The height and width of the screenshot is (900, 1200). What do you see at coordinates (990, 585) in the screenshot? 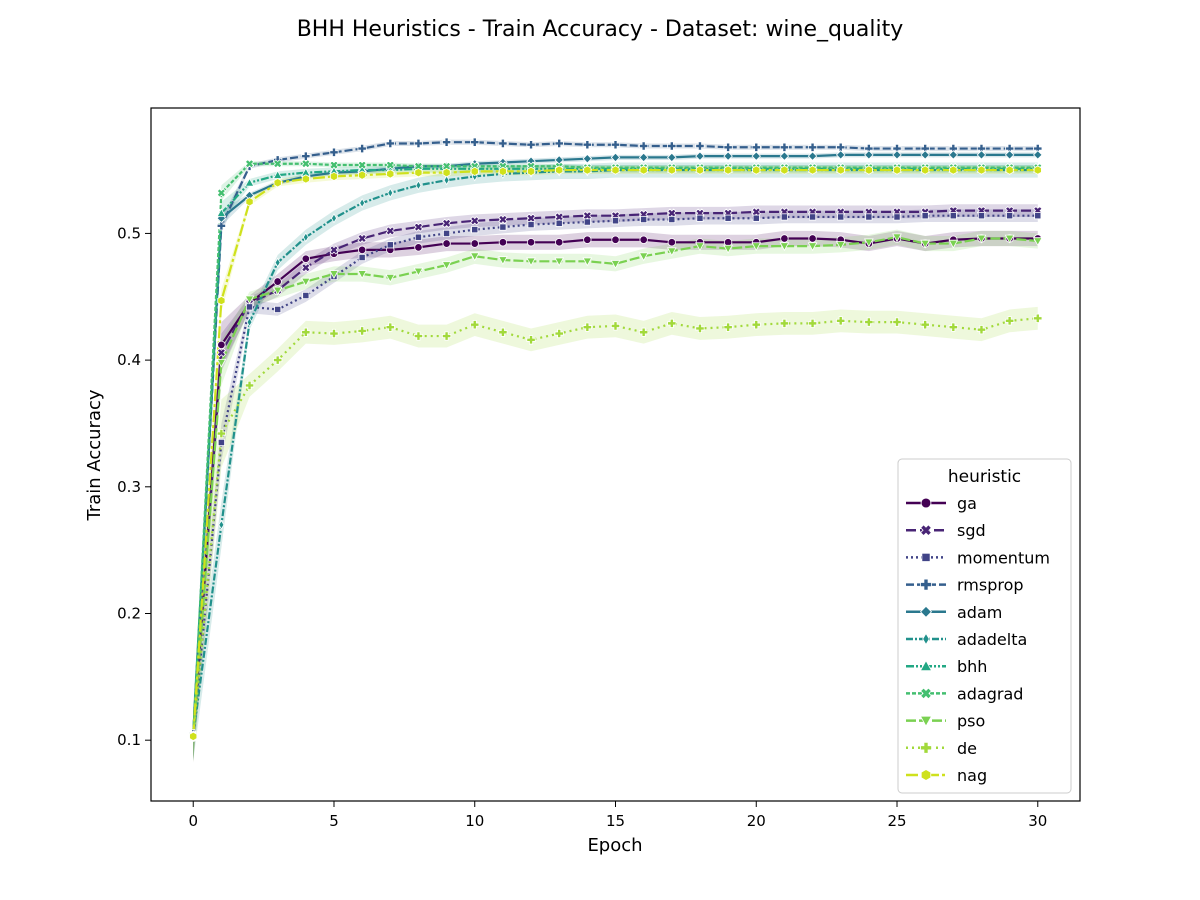
I see `legend-label-rmsprop: rmsprop` at bounding box center [990, 585].